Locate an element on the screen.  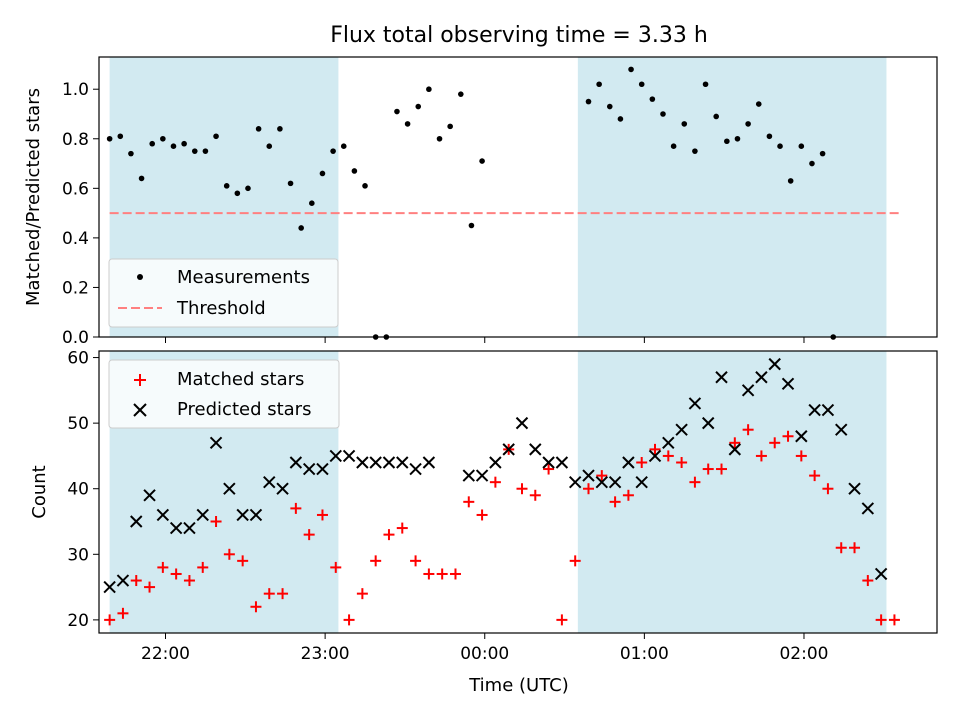
top-y-ticks: 0.0 0.2 0.4 0.6 0.8 1.0 is located at coordinates (80, 214).